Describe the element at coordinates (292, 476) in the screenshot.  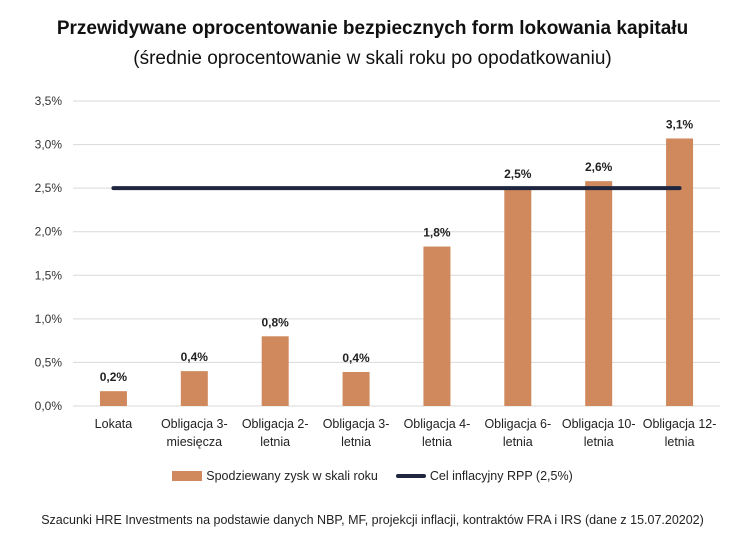
I see `legend-label-bars: Spodziewany zysk w skali roku` at that location.